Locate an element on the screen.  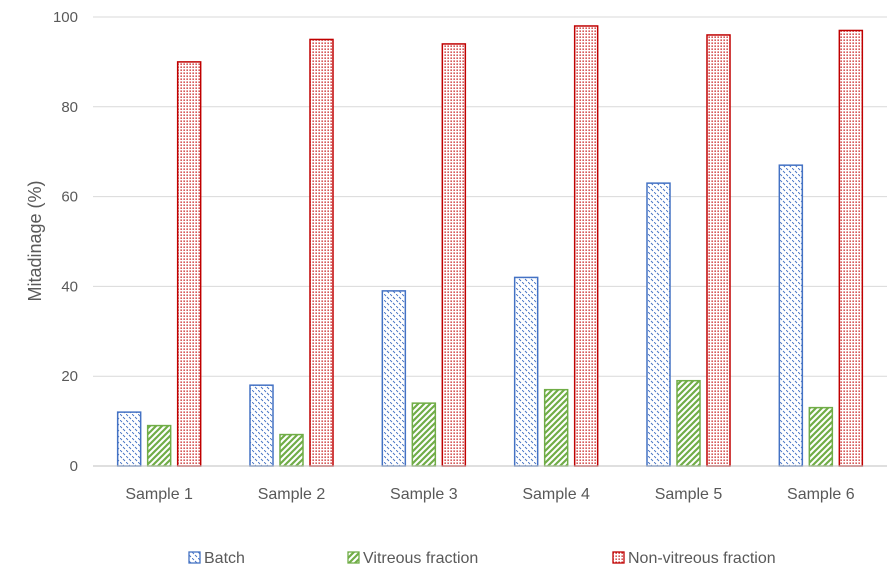
y-tick-label: 80 is located at coordinates (69, 107).